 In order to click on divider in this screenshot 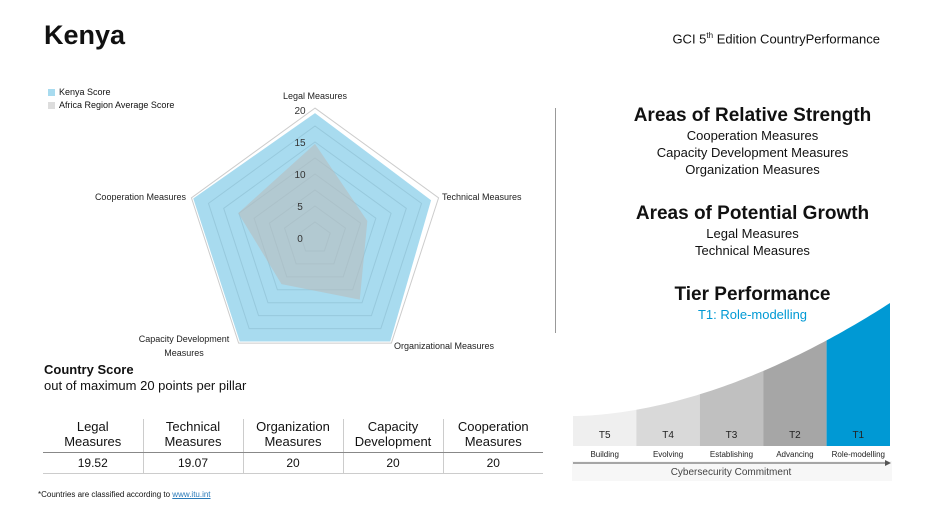, I will do `click(555, 220)`.